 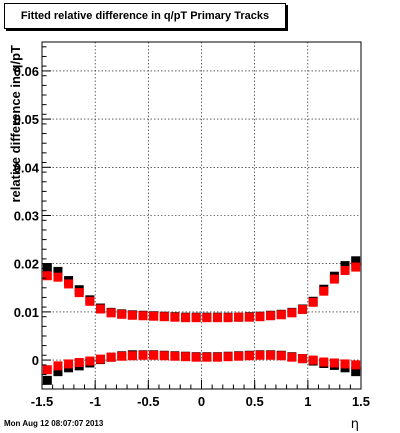 I want to click on y-tick-label: 0.03, so click(x=26, y=216).